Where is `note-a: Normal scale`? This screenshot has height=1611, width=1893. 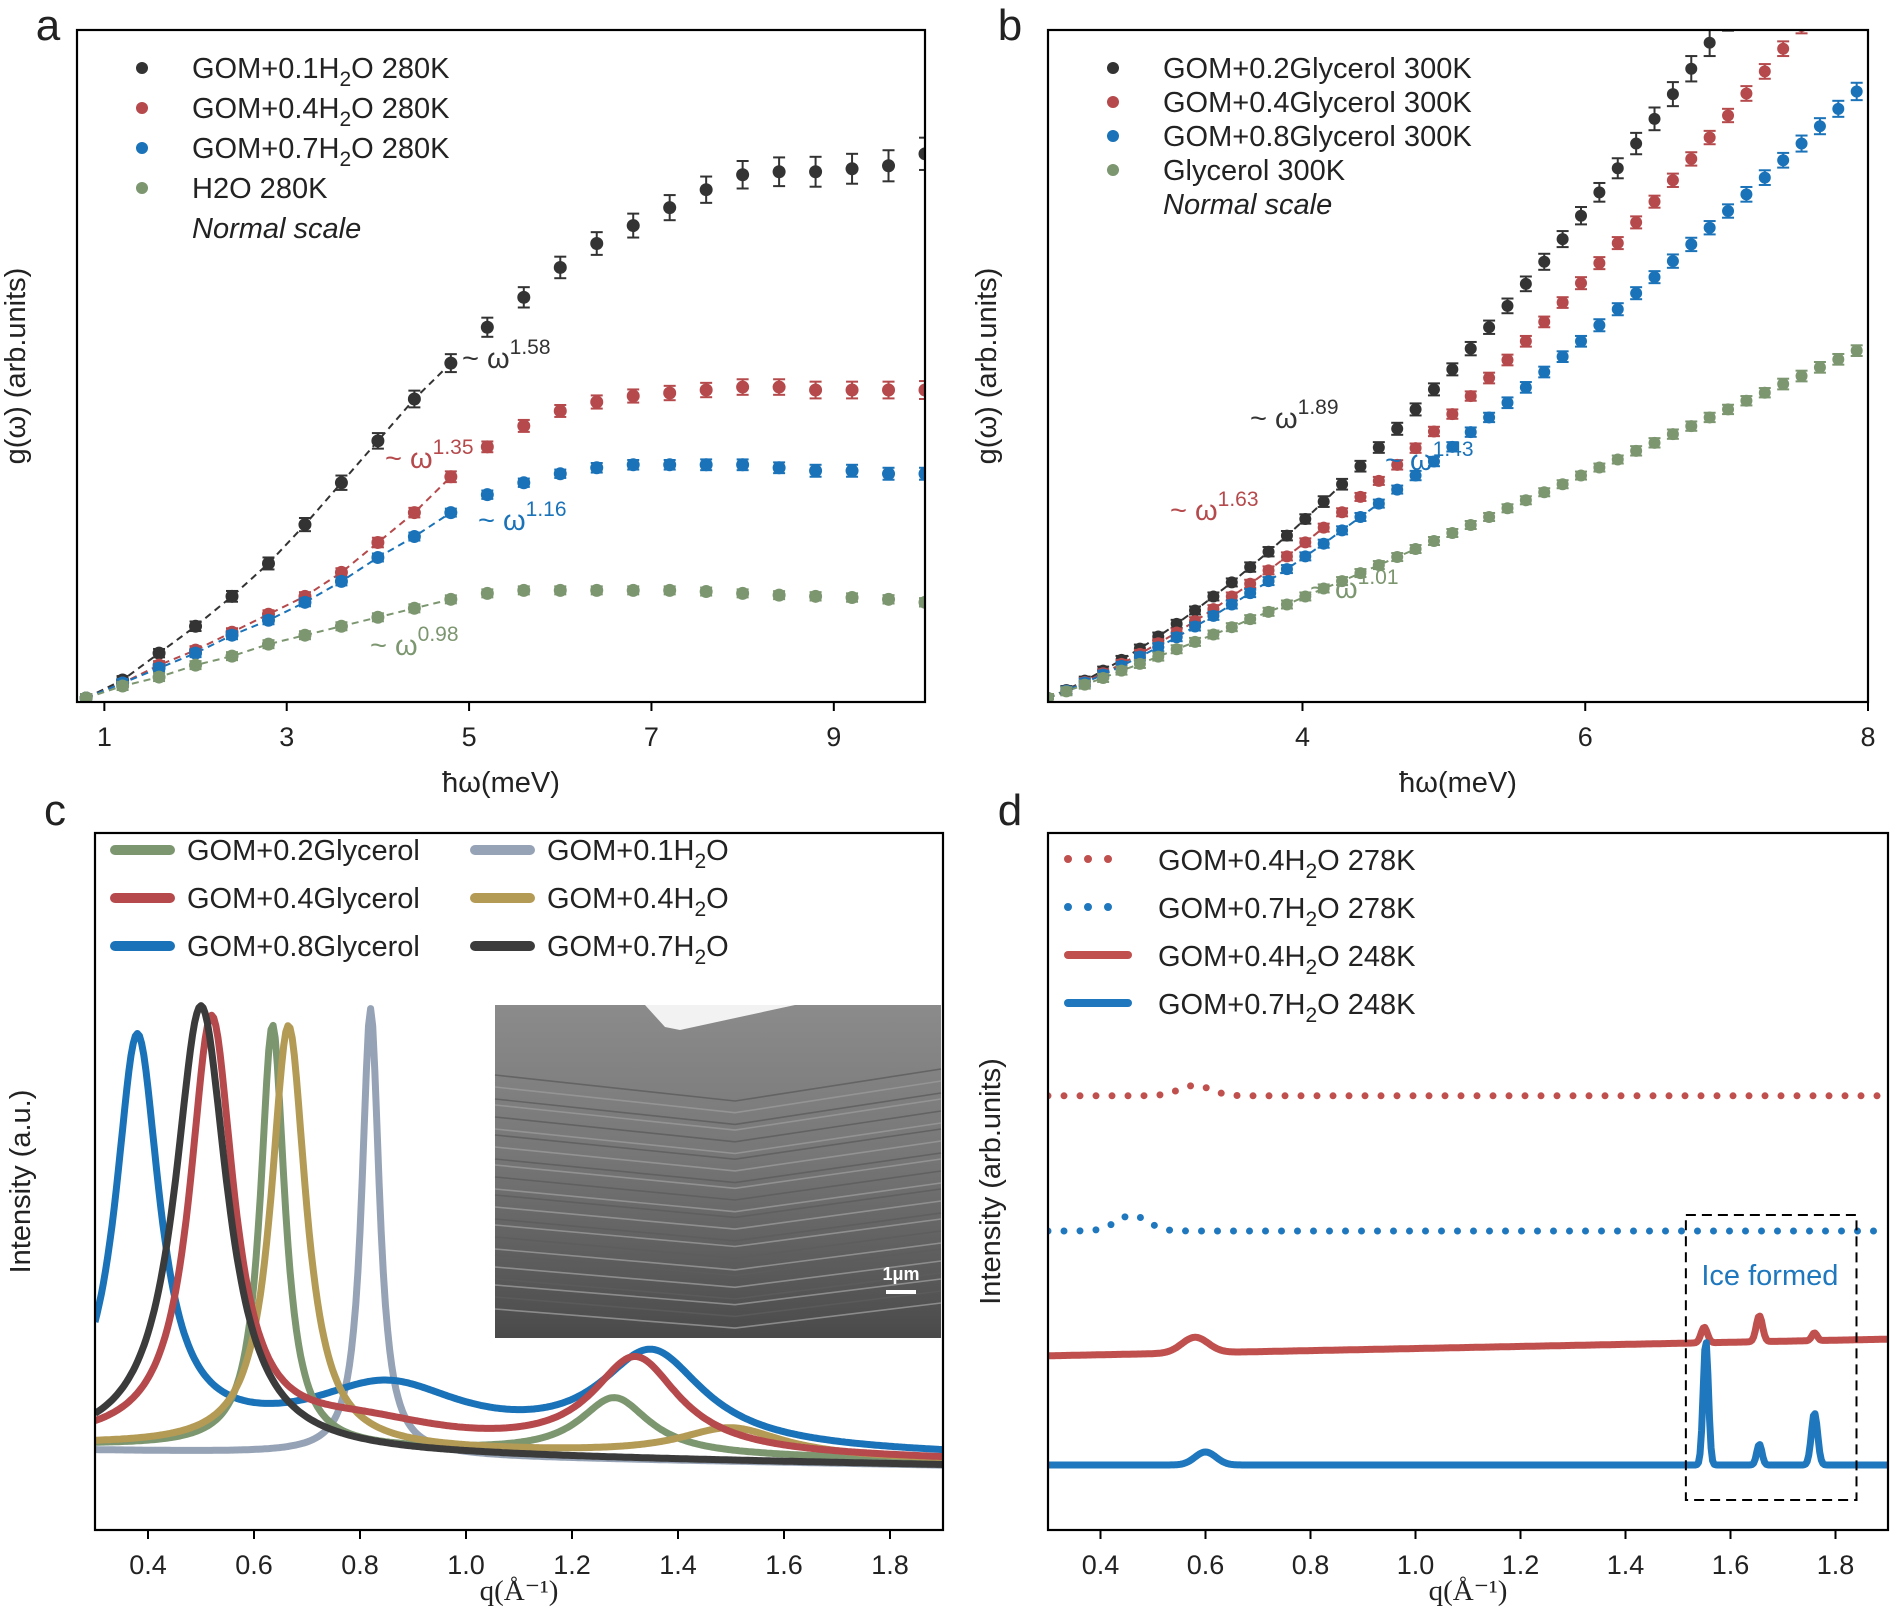
note-a: Normal scale is located at coordinates (276, 229).